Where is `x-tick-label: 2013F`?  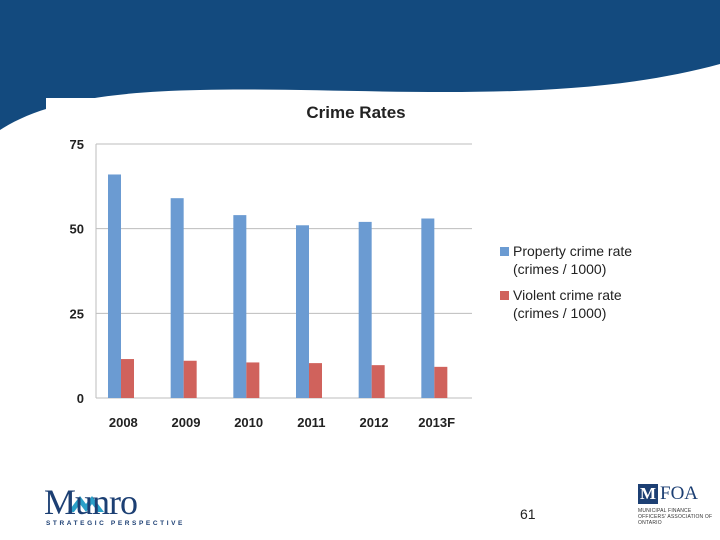 x-tick-label: 2013F is located at coordinates (436, 422).